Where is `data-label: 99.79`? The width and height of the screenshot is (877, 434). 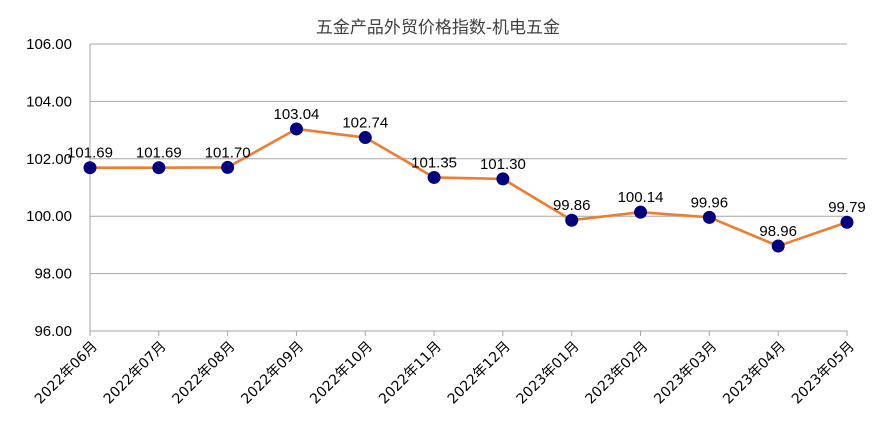 data-label: 99.79 is located at coordinates (847, 207).